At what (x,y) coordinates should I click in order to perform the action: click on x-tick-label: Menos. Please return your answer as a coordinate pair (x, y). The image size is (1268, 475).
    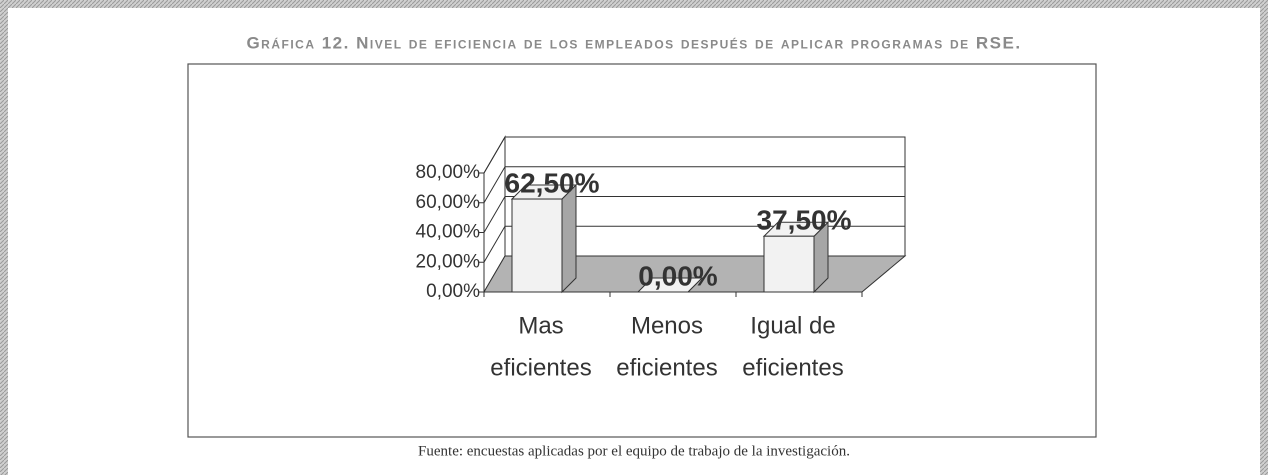
    Looking at the image, I should click on (667, 325).